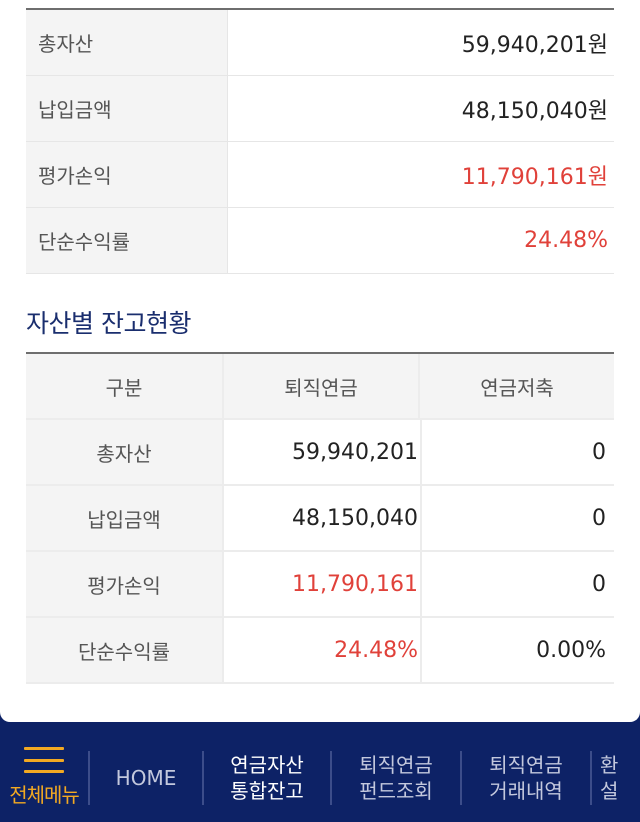 This screenshot has height=822, width=640. Describe the element at coordinates (125, 452) in the screenshot. I see `row-label: 총자산` at that location.